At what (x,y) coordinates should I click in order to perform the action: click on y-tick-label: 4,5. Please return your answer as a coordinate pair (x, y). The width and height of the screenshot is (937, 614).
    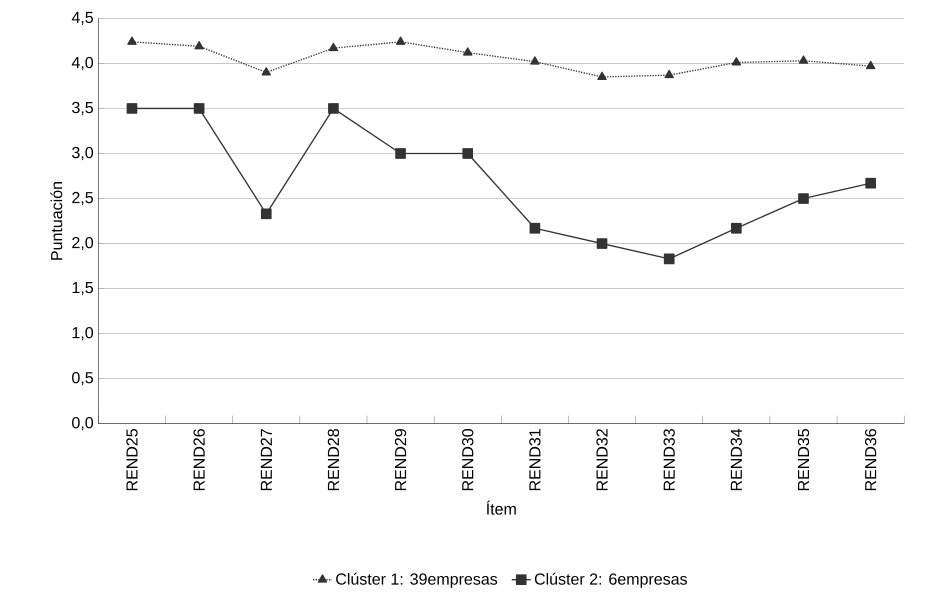
    Looking at the image, I should click on (82, 18).